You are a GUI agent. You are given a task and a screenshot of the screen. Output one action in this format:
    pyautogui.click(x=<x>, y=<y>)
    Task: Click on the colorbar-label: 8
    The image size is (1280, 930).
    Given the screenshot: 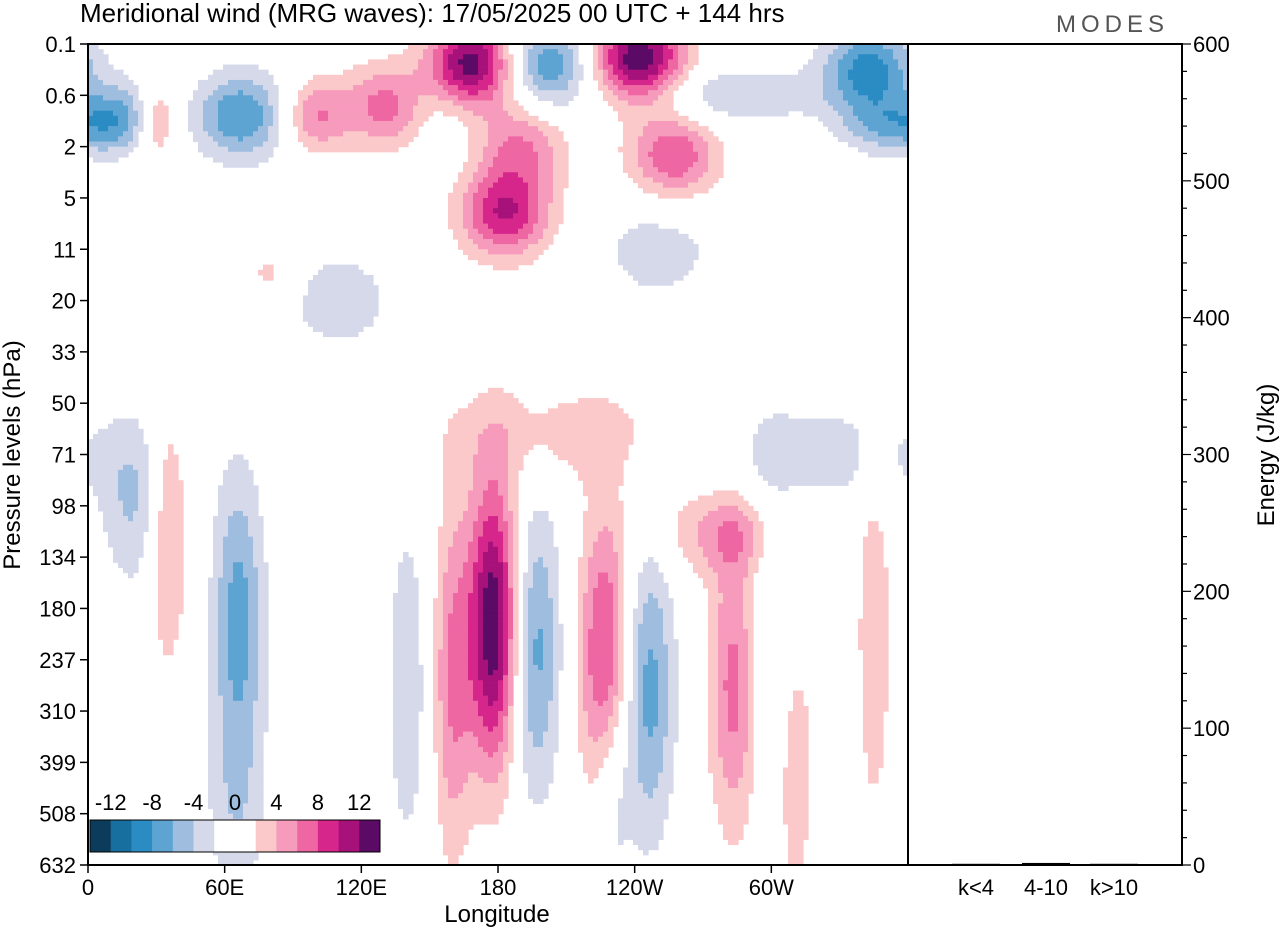 What is the action you would take?
    pyautogui.click(x=318, y=802)
    